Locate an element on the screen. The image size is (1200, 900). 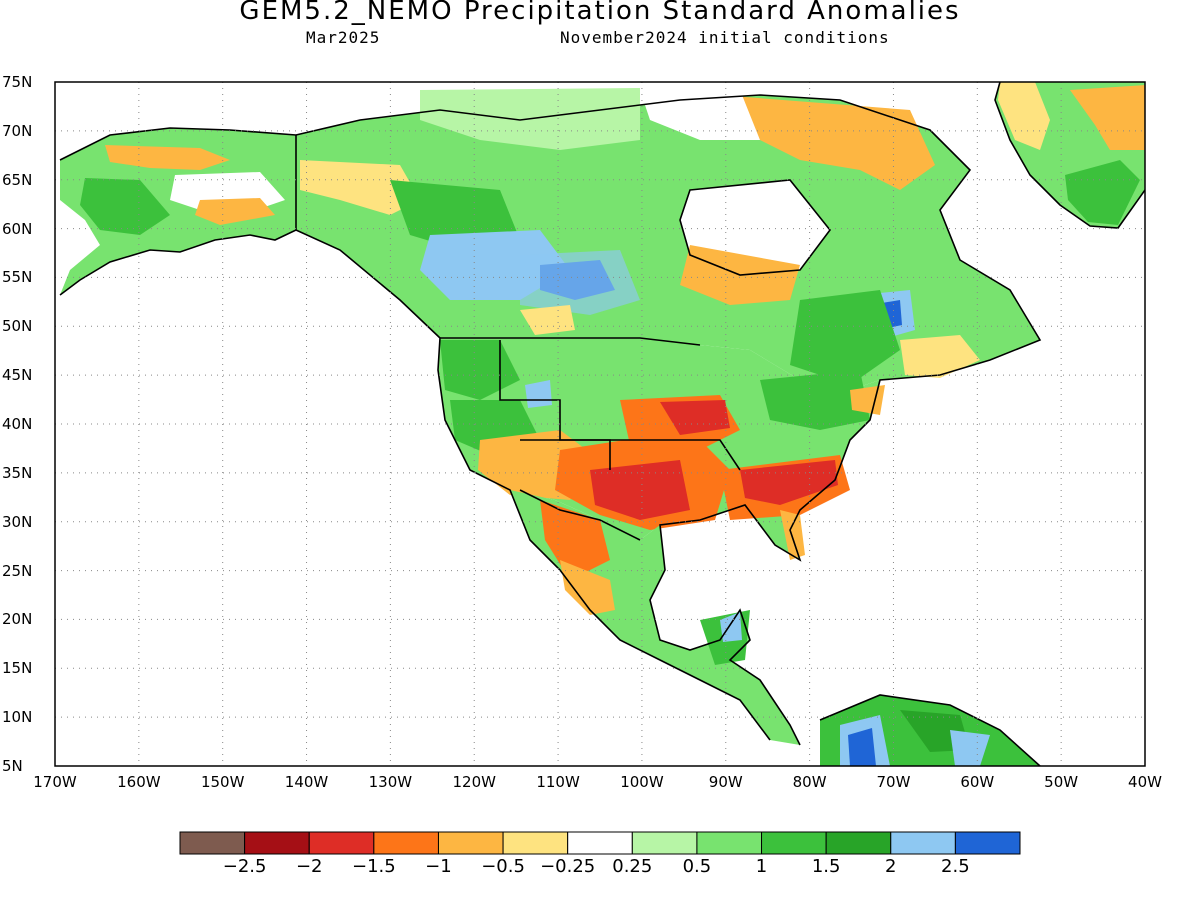
colorbar-label: −1.5 is located at coordinates (373, 866).